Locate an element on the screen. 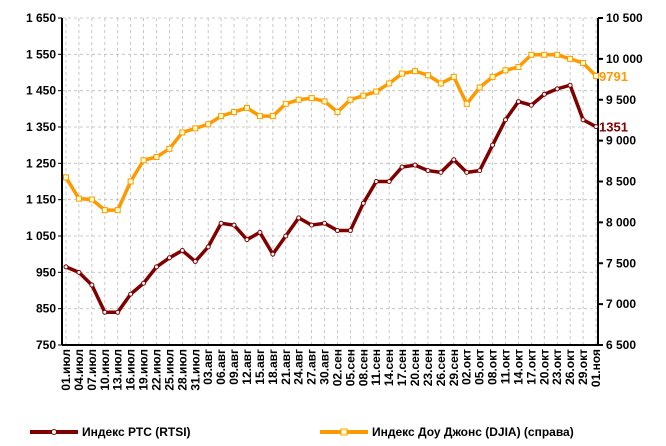 The height and width of the screenshot is (446, 666). x-tick-label: 13.июл is located at coordinates (118, 370).